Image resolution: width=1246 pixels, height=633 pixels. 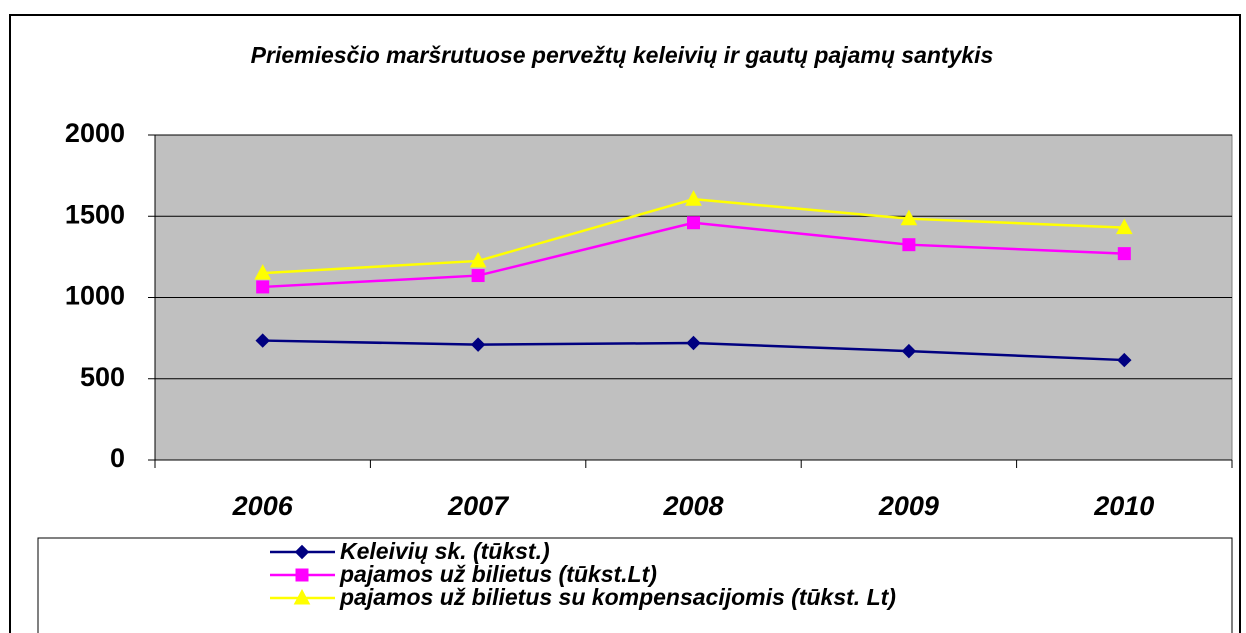 I want to click on y-tick-label: 1500, so click(x=95, y=214).